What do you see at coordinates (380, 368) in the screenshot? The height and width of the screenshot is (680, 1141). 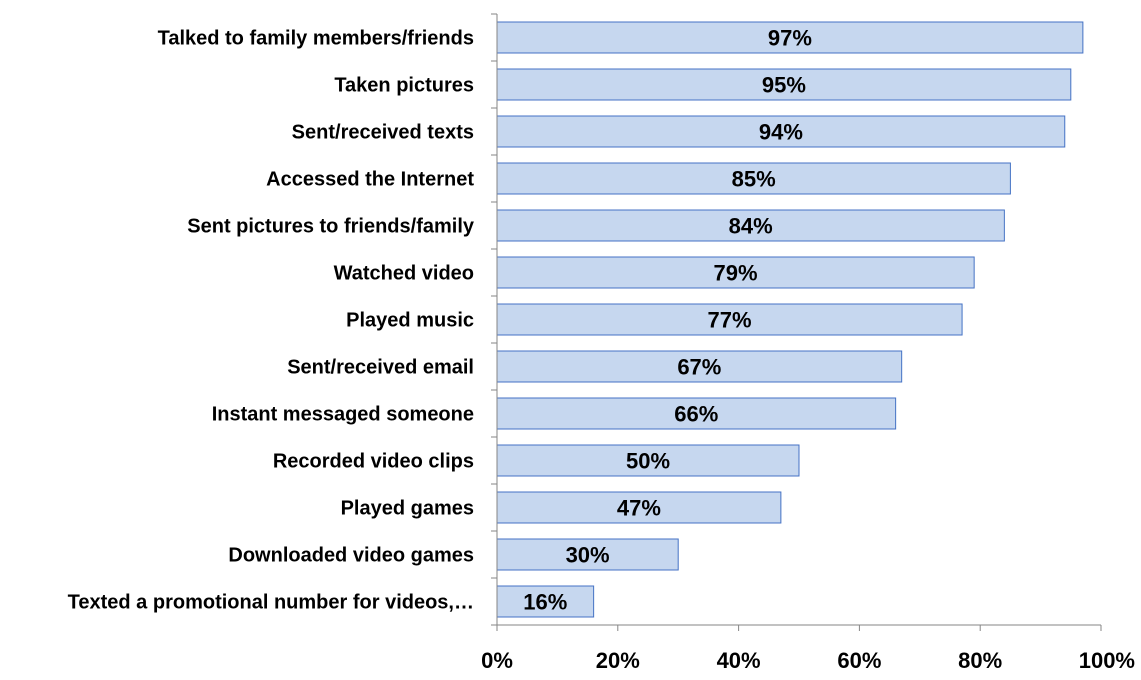 I see `category-label-7: Sent/received email` at bounding box center [380, 368].